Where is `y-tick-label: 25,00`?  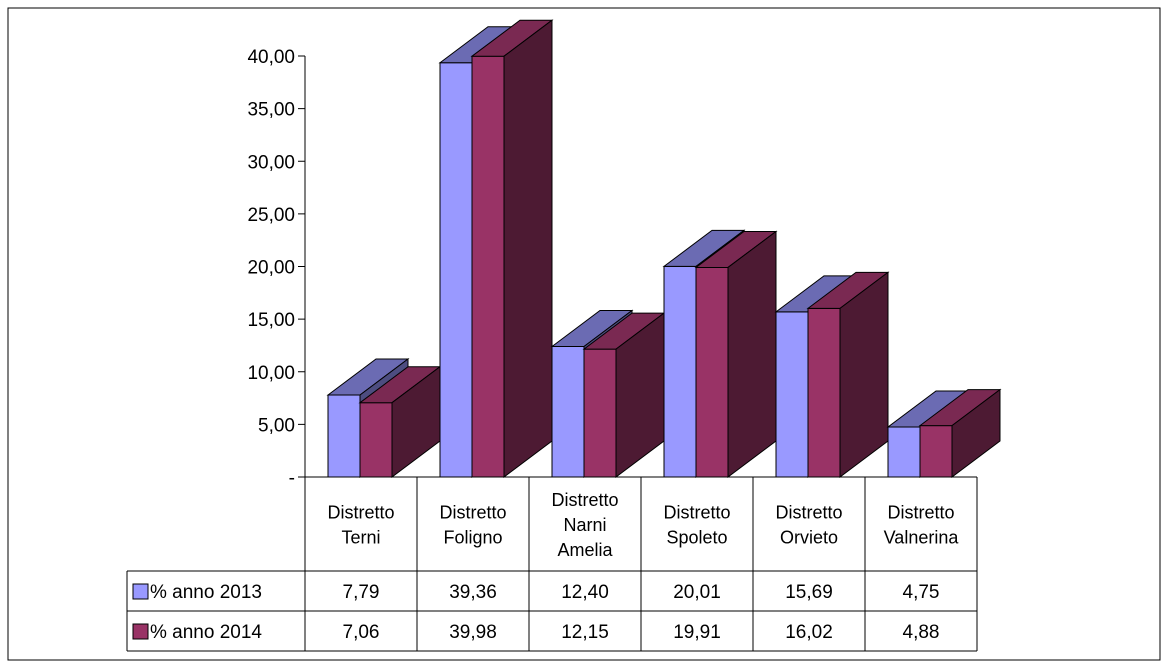 y-tick-label: 25,00 is located at coordinates (271, 215).